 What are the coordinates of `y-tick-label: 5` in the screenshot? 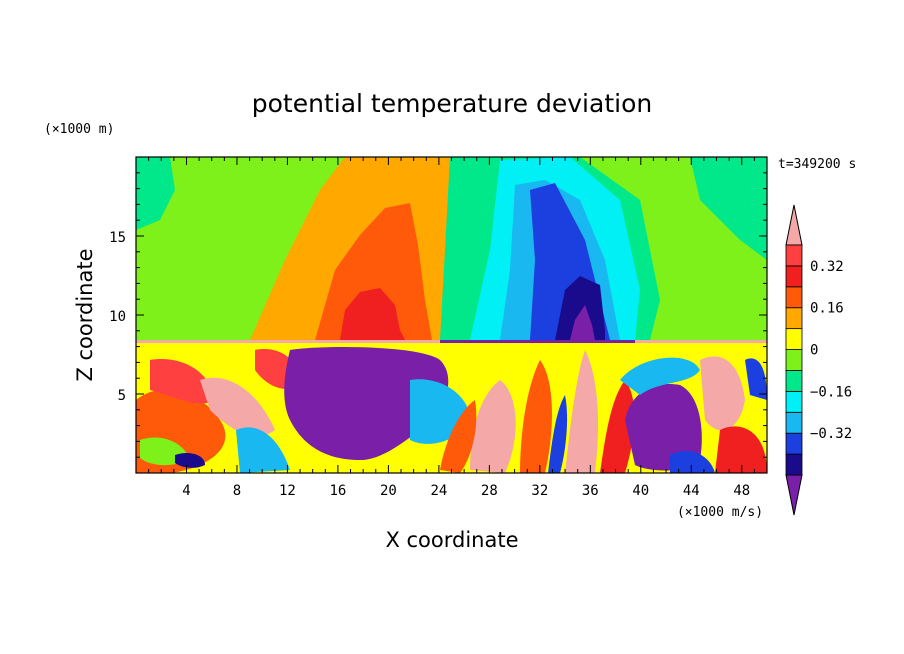 It's located at (122, 396).